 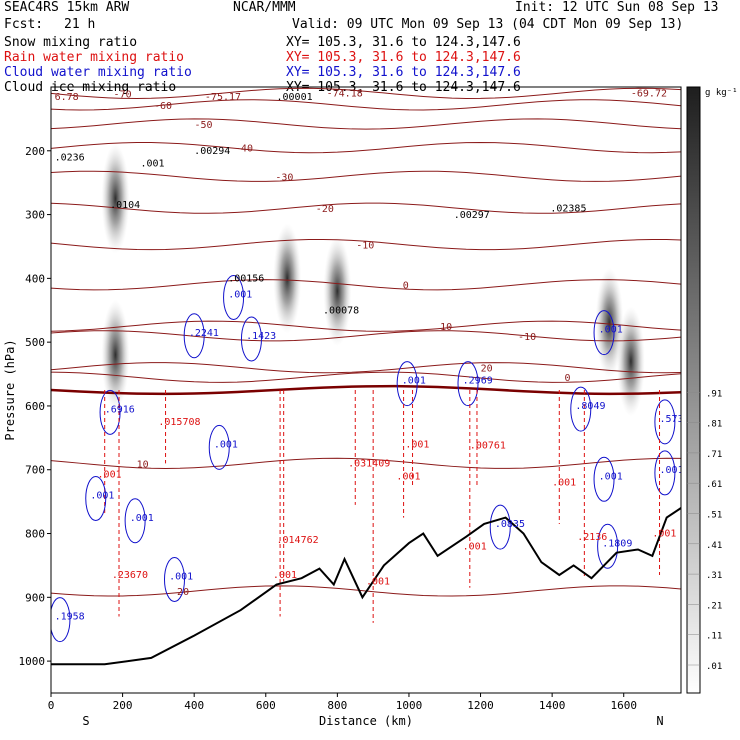 I want to click on value-label-30: .001, so click(x=110, y=474).